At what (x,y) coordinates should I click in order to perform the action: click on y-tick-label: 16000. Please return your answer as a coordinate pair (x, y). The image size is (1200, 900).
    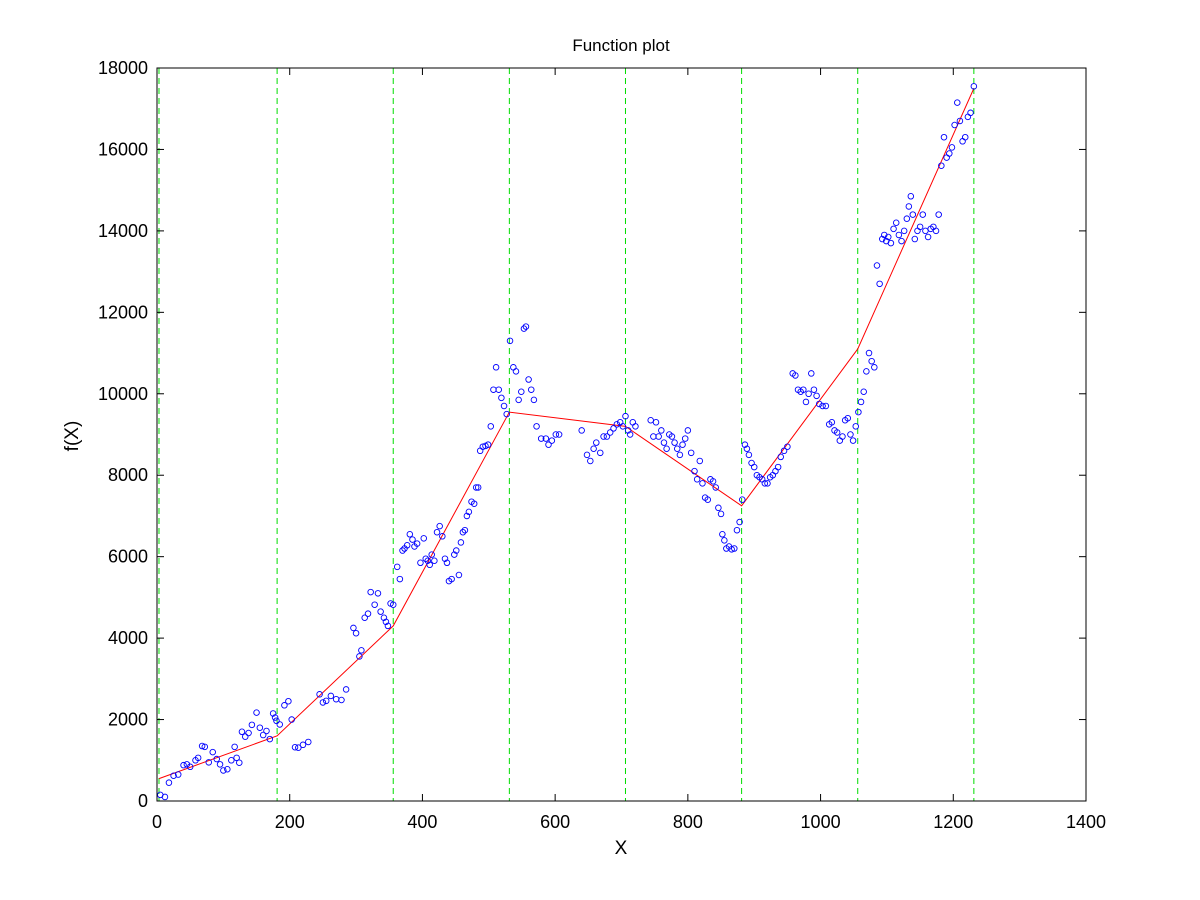
    Looking at the image, I should click on (123, 149).